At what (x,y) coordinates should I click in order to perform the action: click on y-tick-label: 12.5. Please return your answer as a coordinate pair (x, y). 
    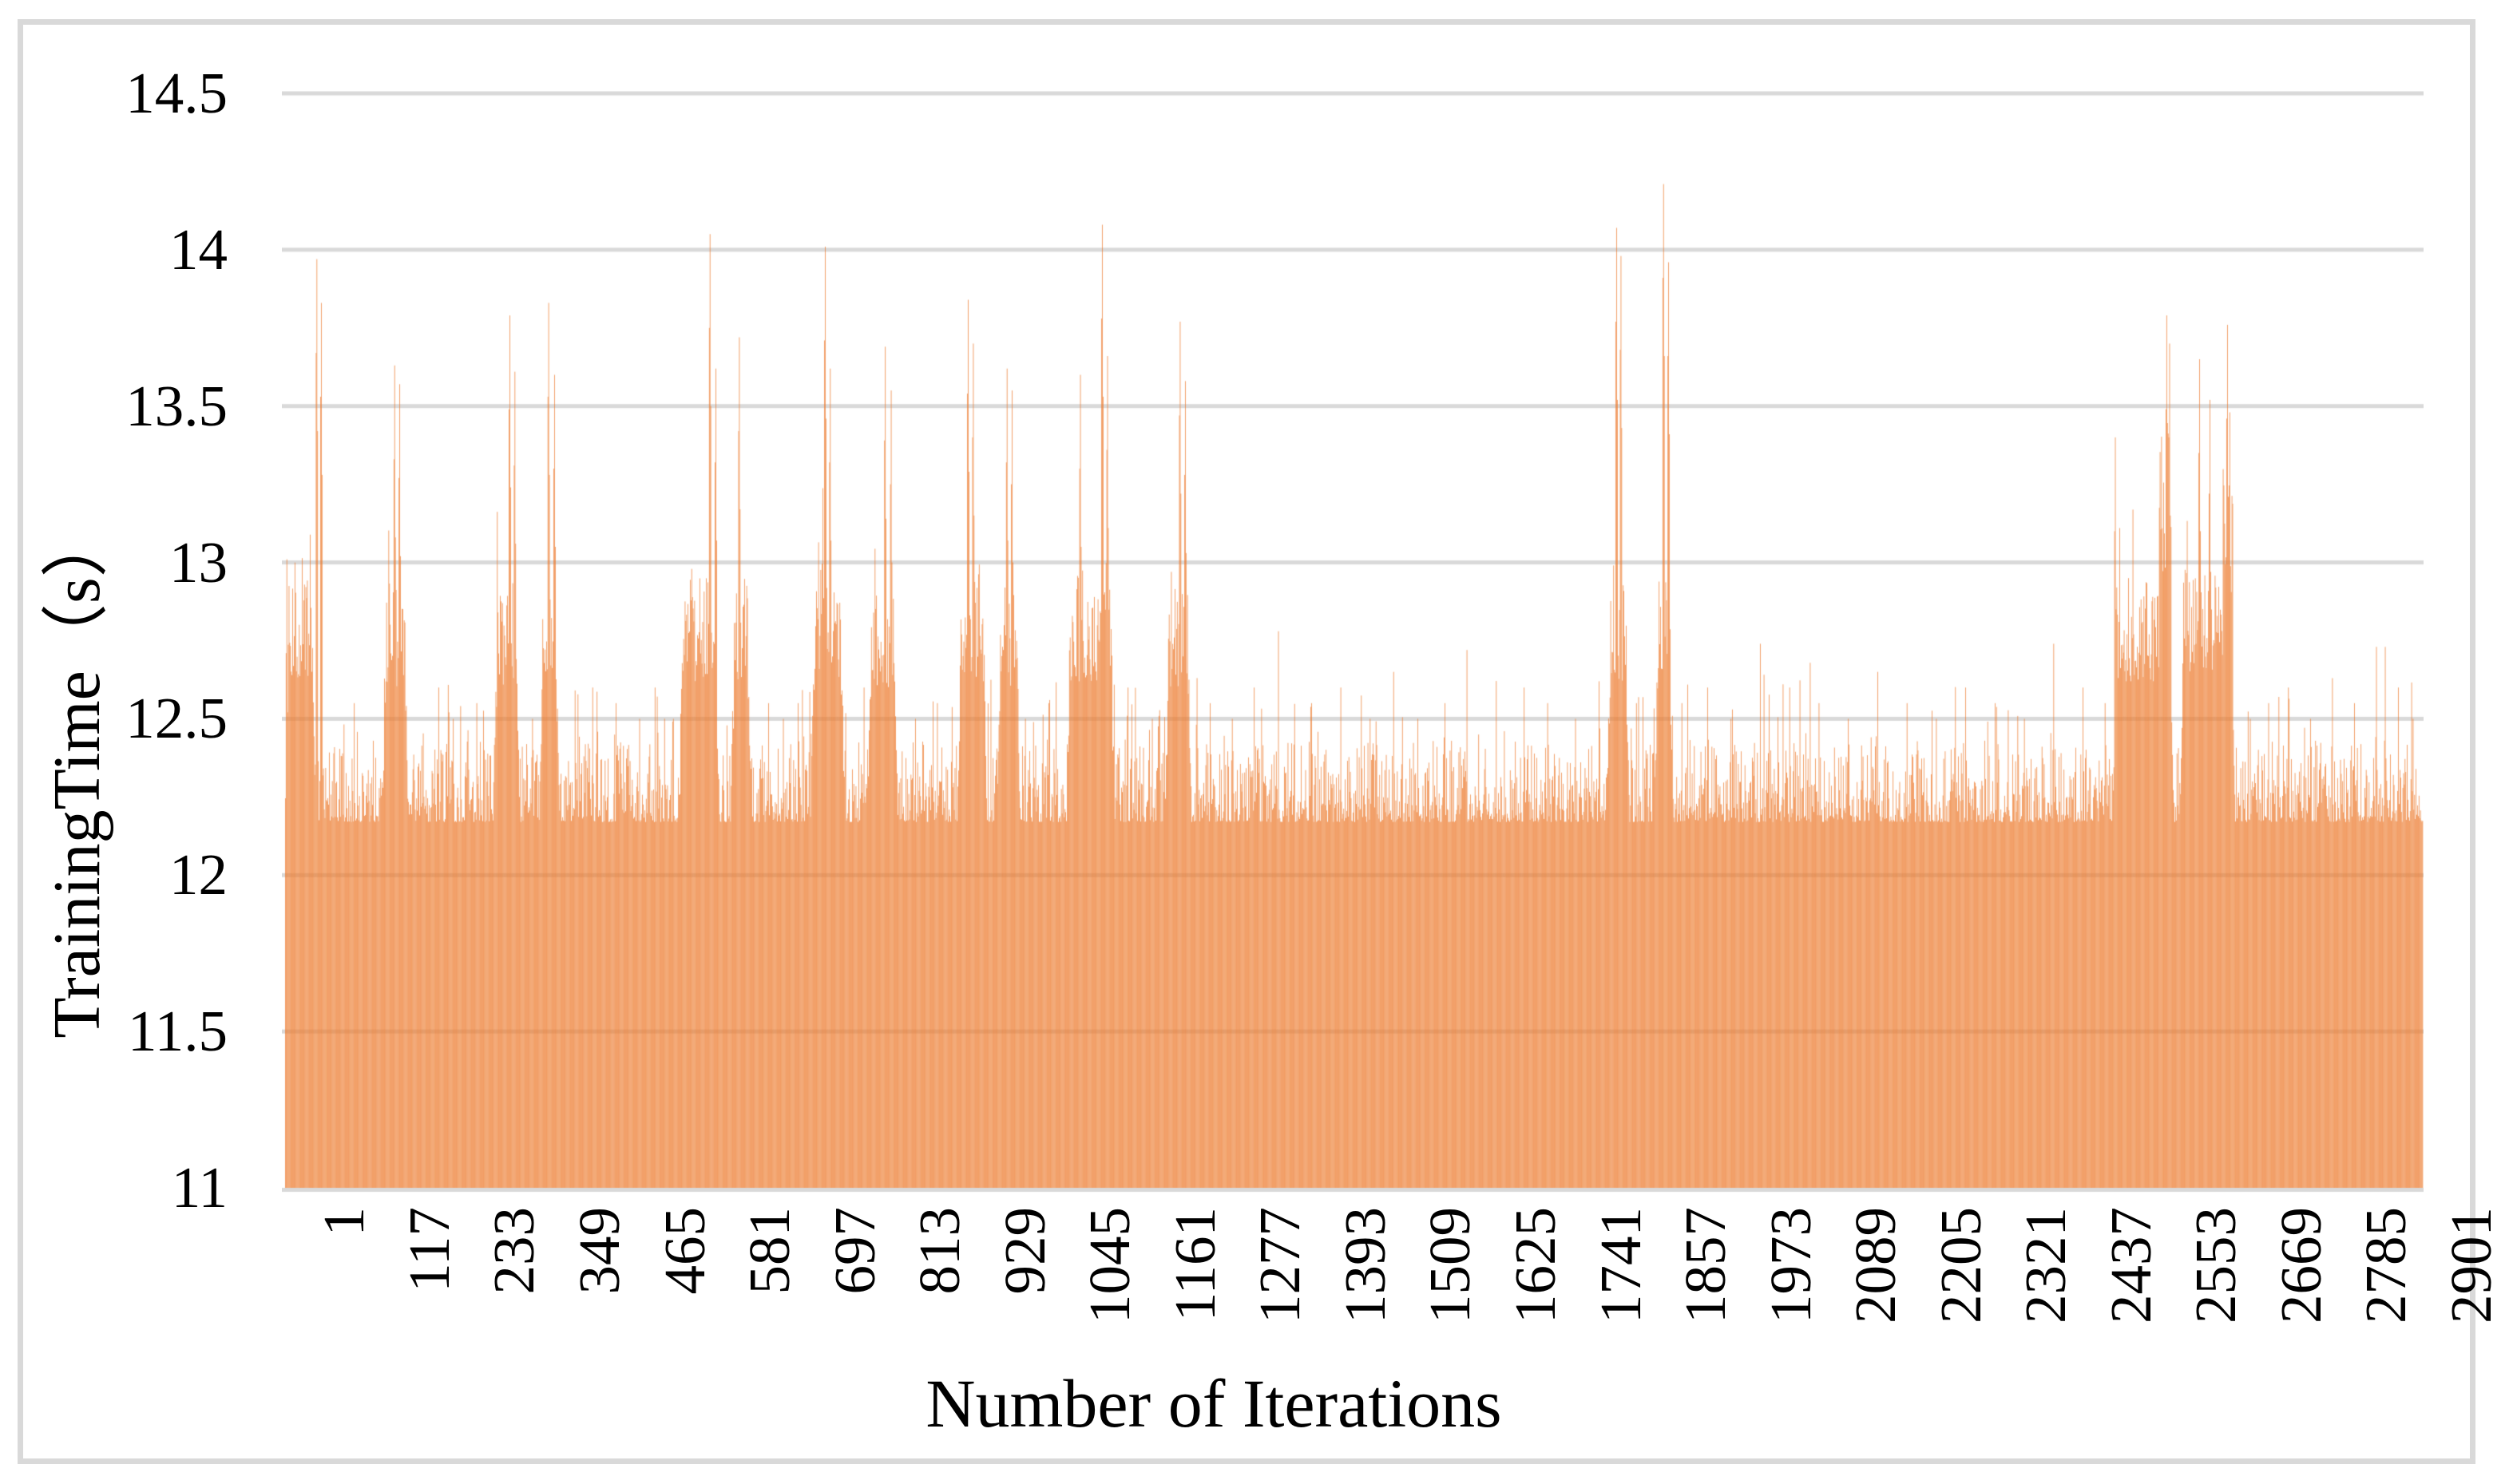
    Looking at the image, I should click on (176, 718).